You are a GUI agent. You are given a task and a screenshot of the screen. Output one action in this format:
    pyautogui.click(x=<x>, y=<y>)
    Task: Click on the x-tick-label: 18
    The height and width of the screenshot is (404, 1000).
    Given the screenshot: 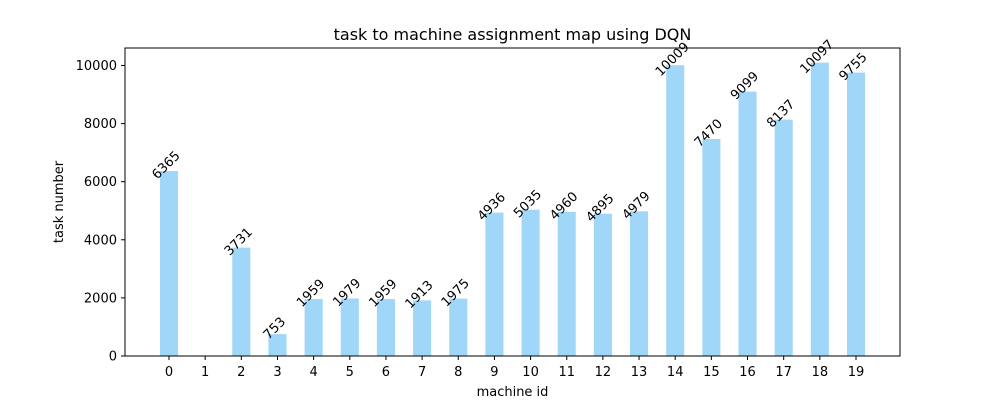 What is the action you would take?
    pyautogui.click(x=820, y=372)
    